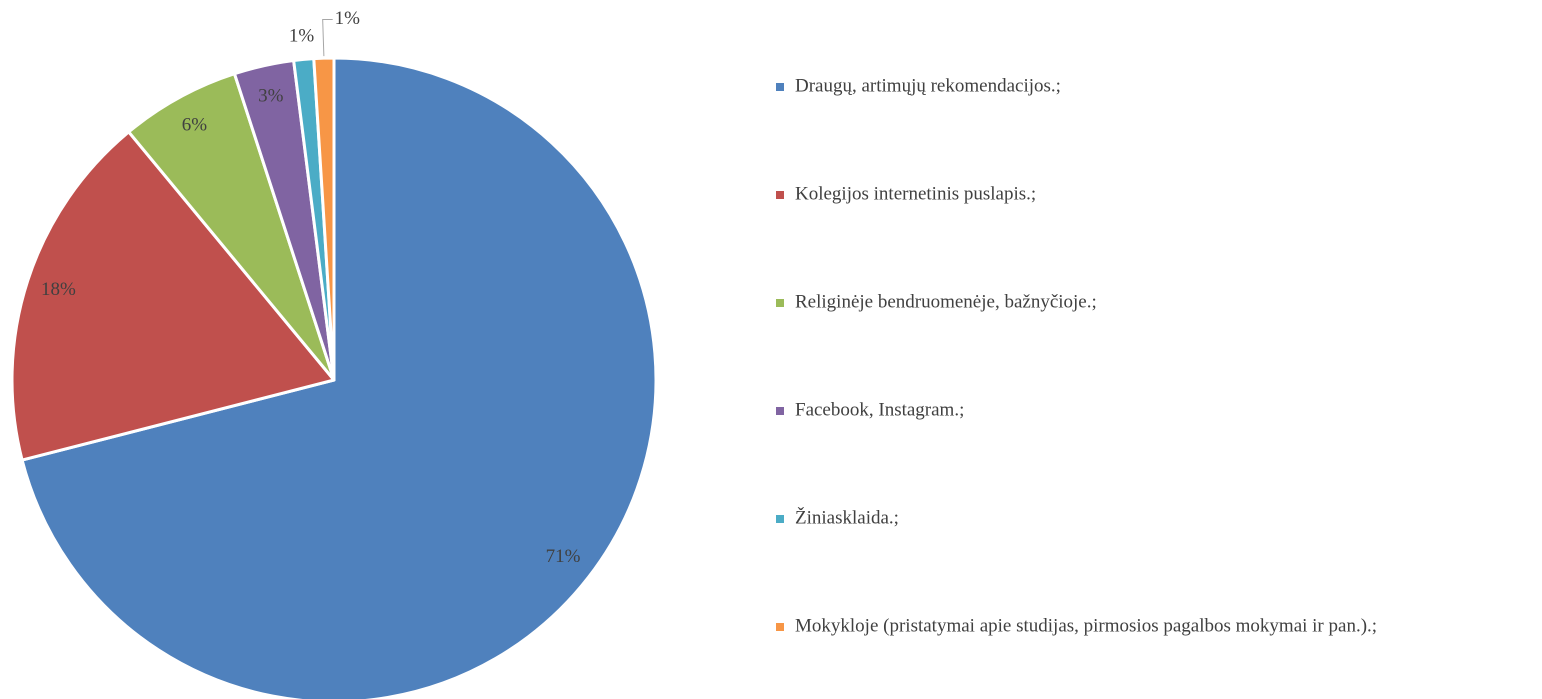 The height and width of the screenshot is (699, 1542). What do you see at coordinates (195, 124) in the screenshot?
I see `data-label: 6%` at bounding box center [195, 124].